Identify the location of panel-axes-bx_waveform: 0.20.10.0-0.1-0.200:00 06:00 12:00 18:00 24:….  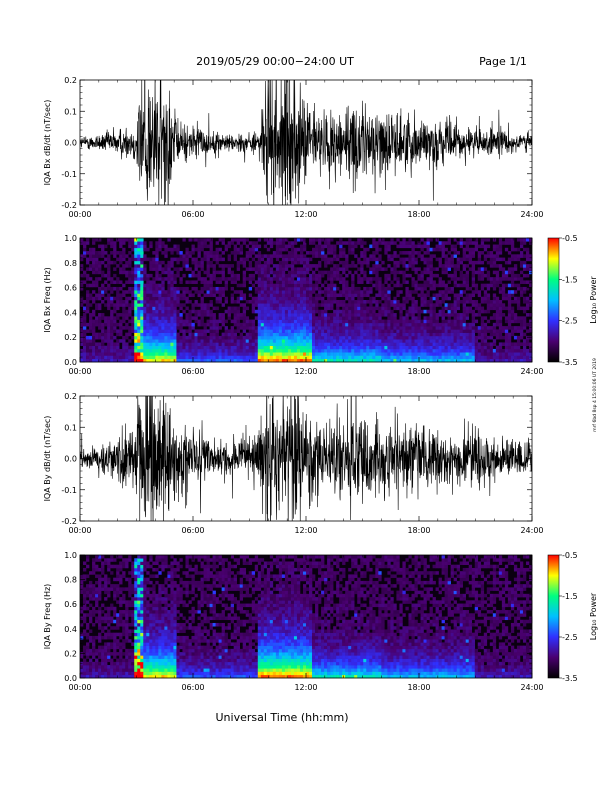
(293, 147).